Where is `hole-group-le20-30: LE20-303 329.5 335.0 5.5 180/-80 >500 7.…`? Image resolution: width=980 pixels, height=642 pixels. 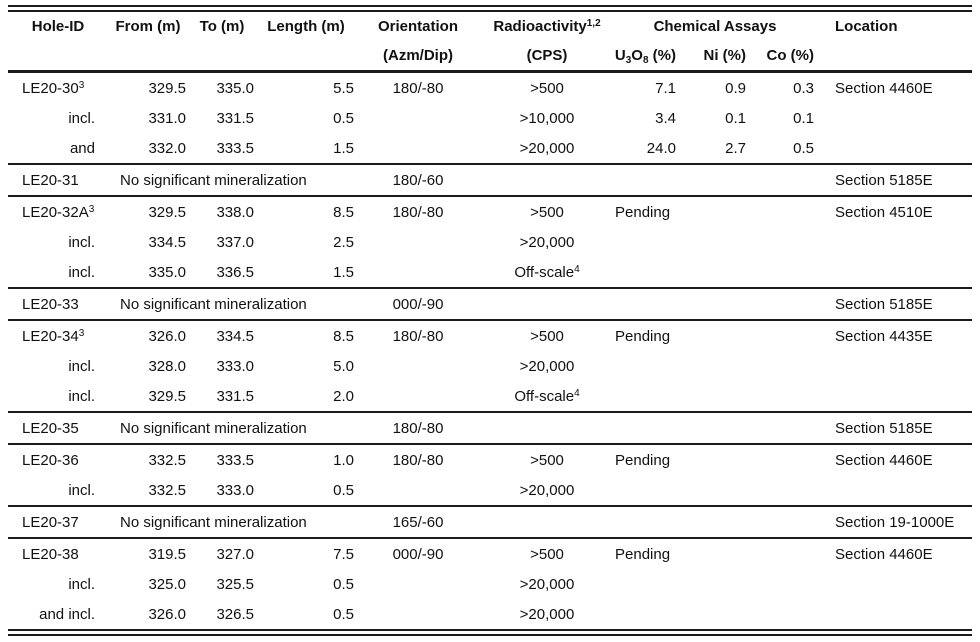
hole-group-le20-30: LE20-303 329.5 335.0 5.5 180/-80 >500 7.… is located at coordinates (490, 118).